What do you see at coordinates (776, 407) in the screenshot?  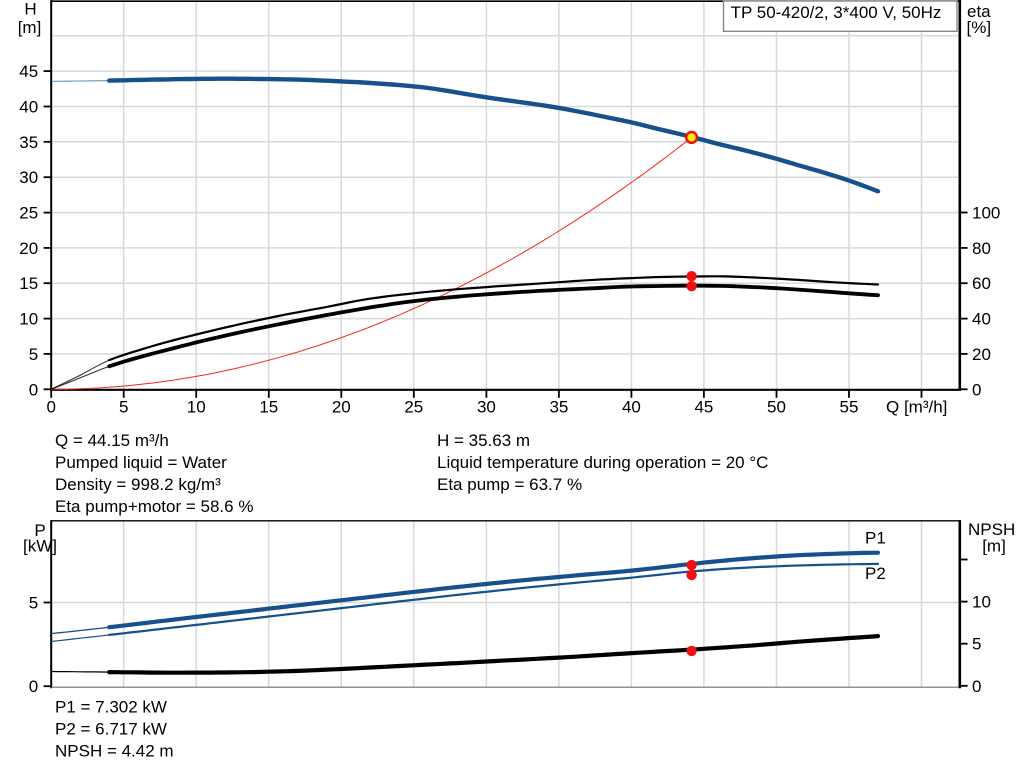 I see `svg-text: 50` at bounding box center [776, 407].